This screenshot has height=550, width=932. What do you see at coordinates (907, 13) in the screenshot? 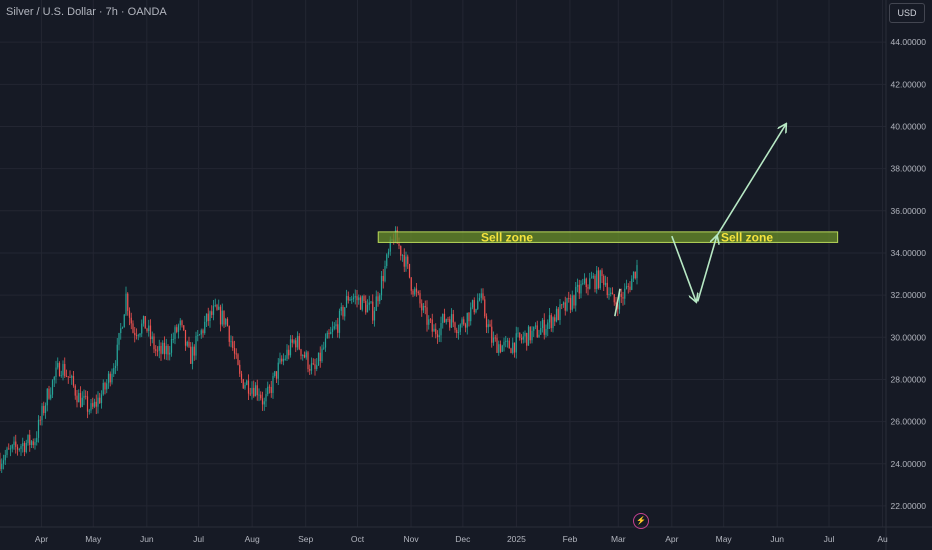
I see `currency-button: USD` at bounding box center [907, 13].